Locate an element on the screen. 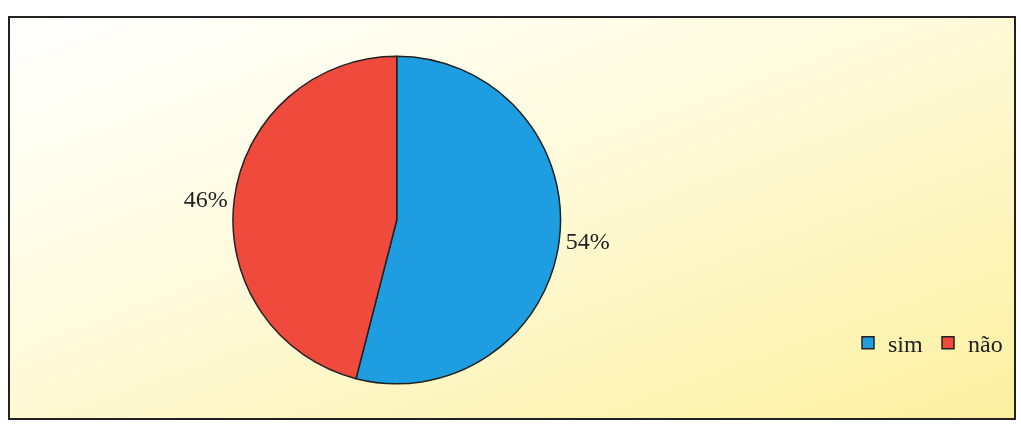 The width and height of the screenshot is (1021, 426). legend-label: sim is located at coordinates (906, 344).